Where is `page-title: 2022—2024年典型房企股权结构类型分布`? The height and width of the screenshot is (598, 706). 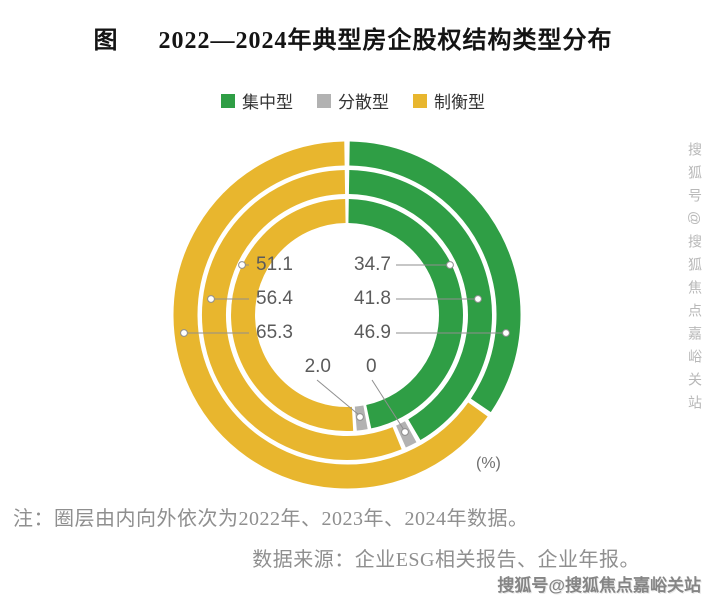
page-title: 2022—2024年典型房企股权结构类型分布 is located at coordinates (385, 41).